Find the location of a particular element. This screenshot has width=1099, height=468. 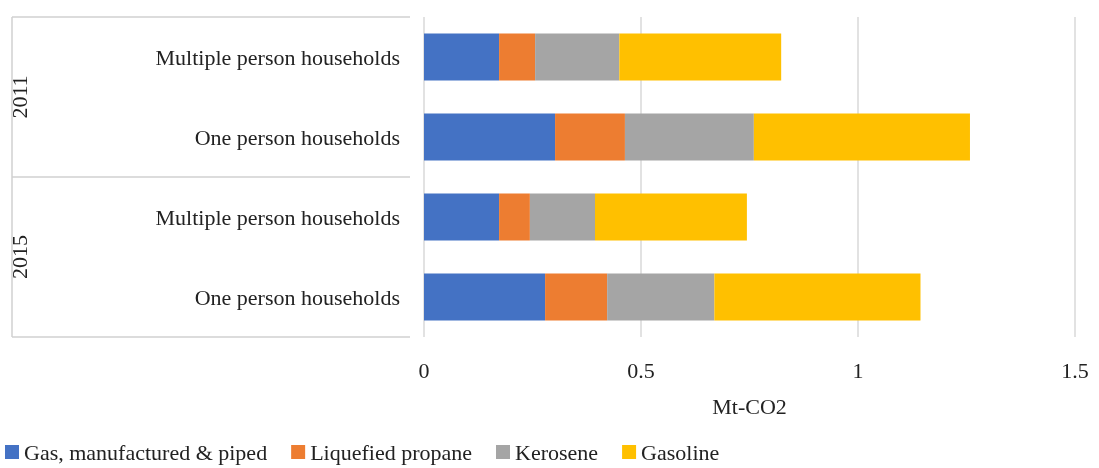

legend-label: Gas, manufactured & piped is located at coordinates (146, 452).